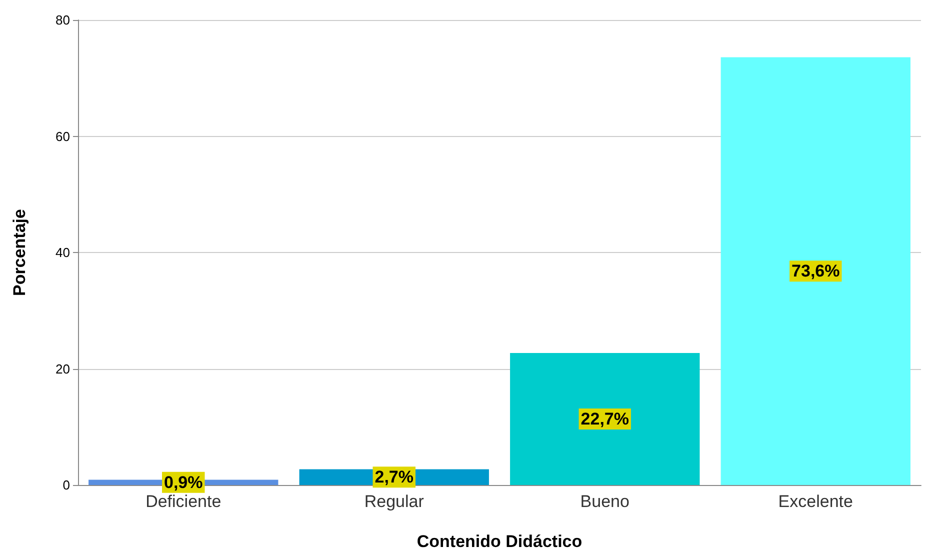 This screenshot has width=931, height=560. I want to click on y-tick-label: 80, so click(63, 20).